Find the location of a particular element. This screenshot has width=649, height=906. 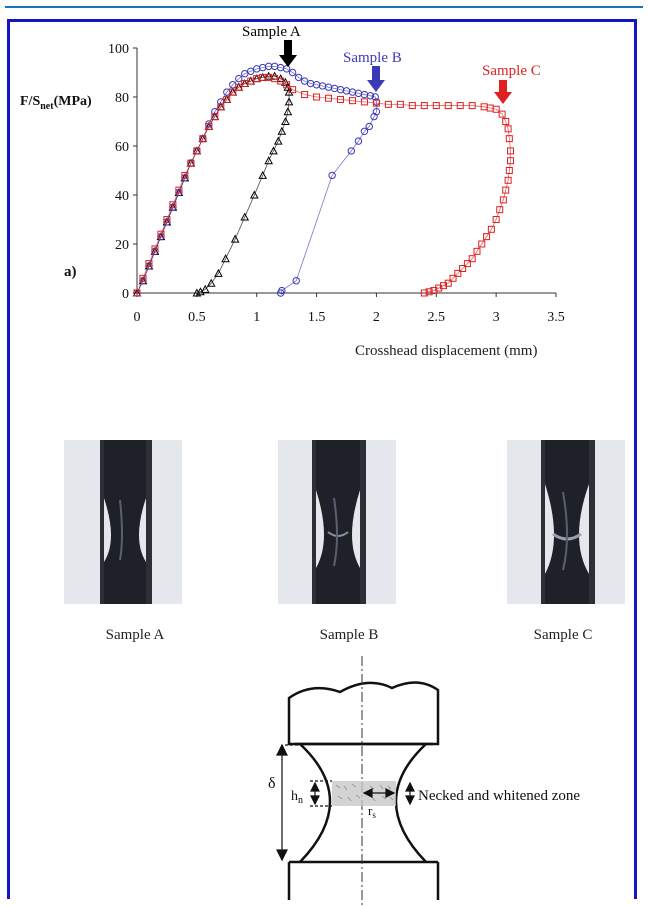

schematic-top-grip is located at coordinates (363, 713).